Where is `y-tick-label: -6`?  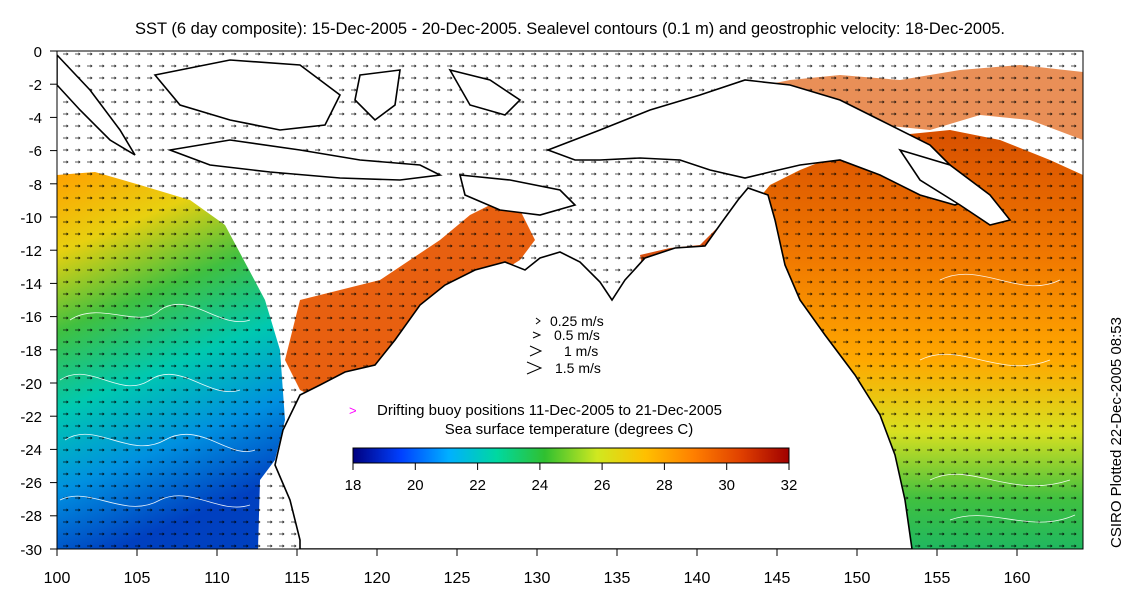 y-tick-label: -6 is located at coordinates (35, 151).